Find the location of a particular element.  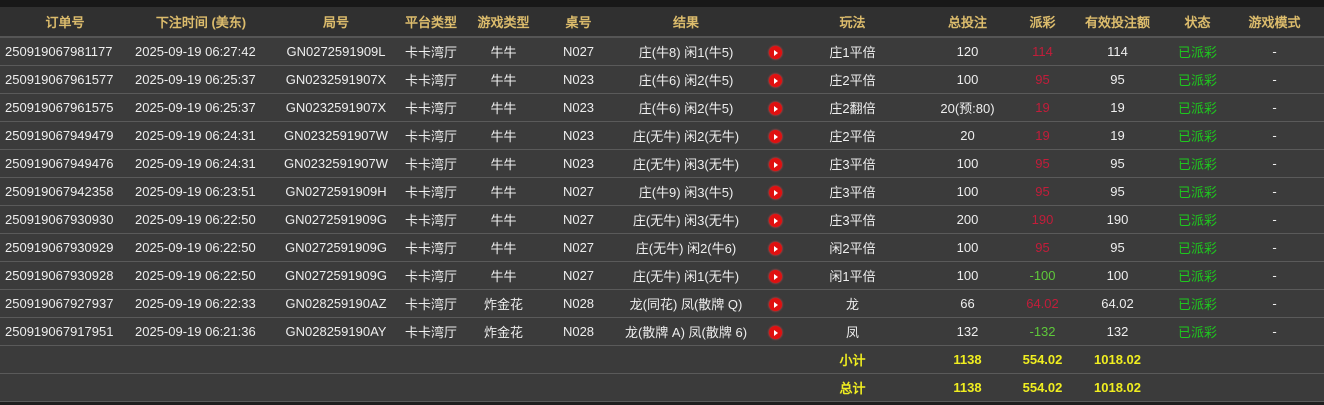

payout-cell: 19 is located at coordinates (1042, 107).